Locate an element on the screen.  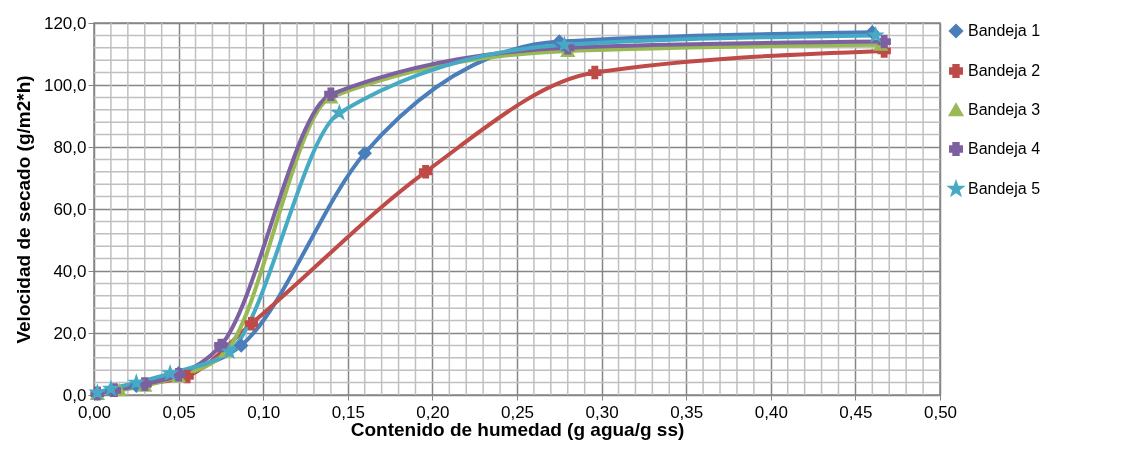
y-tick-label: 80,0 is located at coordinates (70, 147).